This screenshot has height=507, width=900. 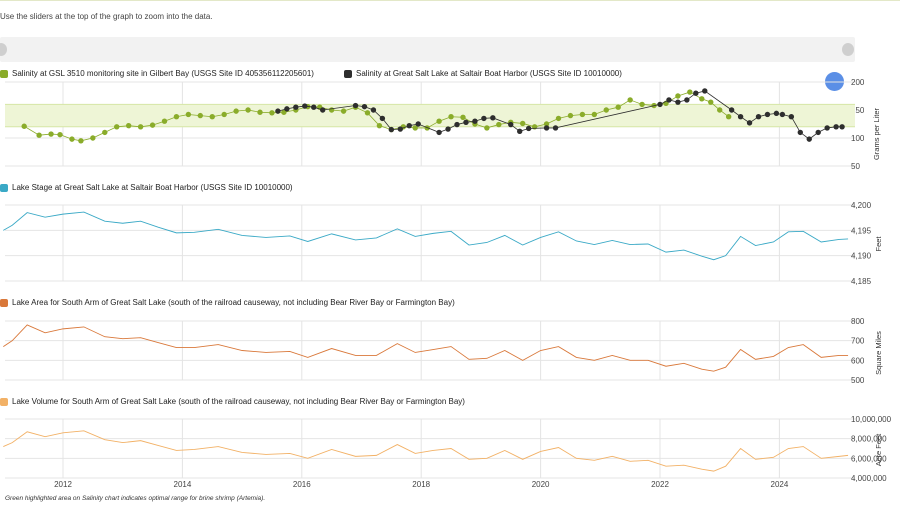 I want to click on y-axis-title: Square Miles, so click(x=878, y=353).